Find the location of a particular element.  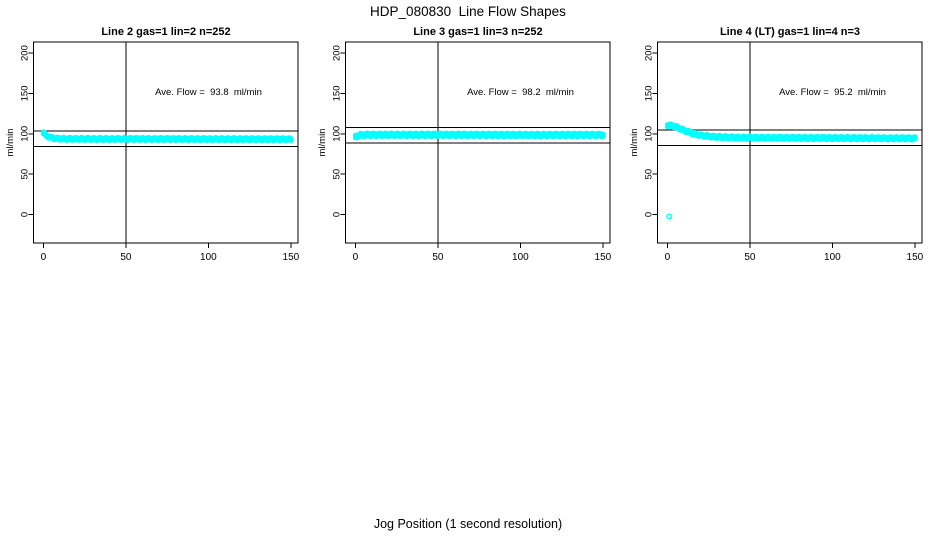

ave-flow-annotation-line-2: Ave. Flow = 93.8 ml/min is located at coordinates (208, 92).